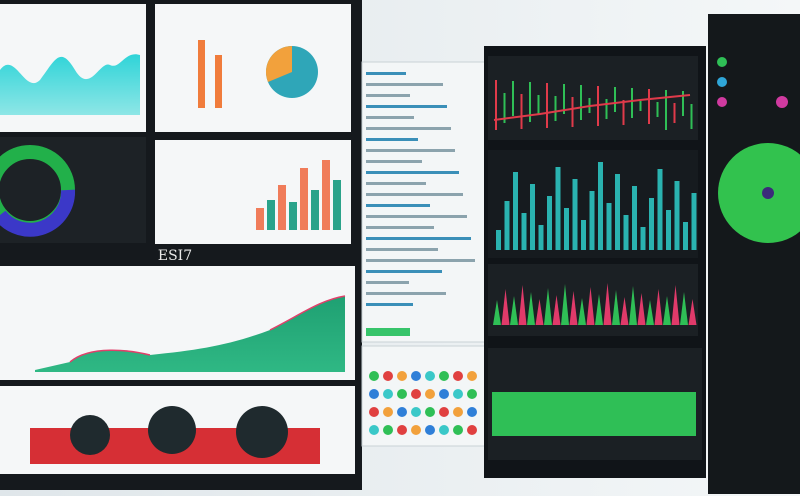 The height and width of the screenshot is (496, 800). What do you see at coordinates (594, 414) in the screenshot?
I see `band-decor` at bounding box center [594, 414].